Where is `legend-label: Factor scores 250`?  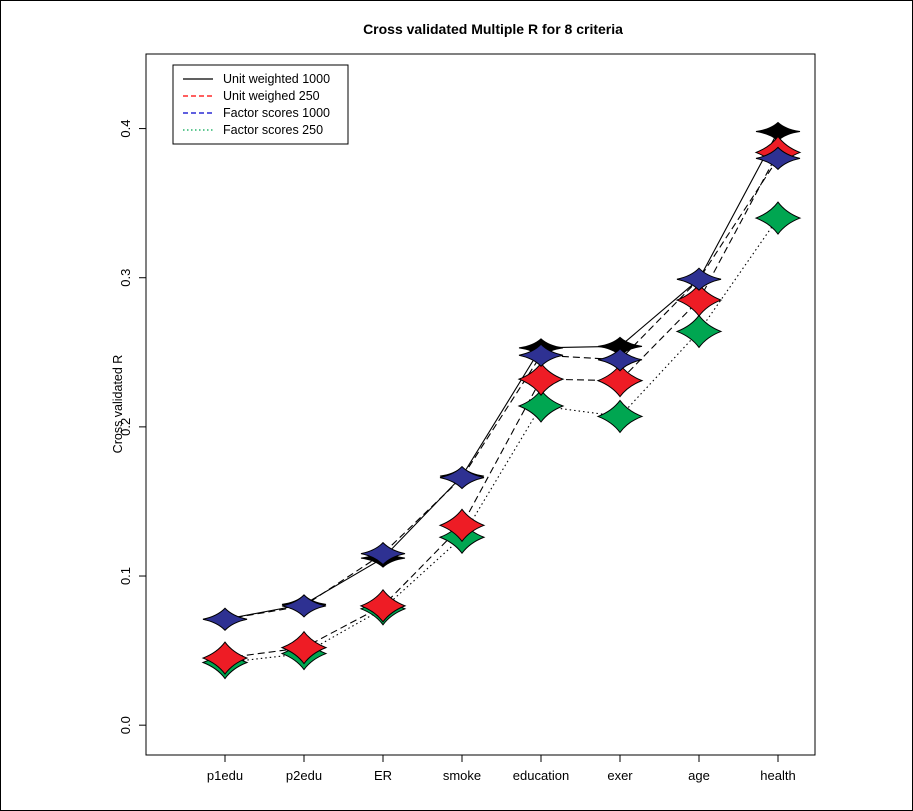 legend-label: Factor scores 250 is located at coordinates (273, 130).